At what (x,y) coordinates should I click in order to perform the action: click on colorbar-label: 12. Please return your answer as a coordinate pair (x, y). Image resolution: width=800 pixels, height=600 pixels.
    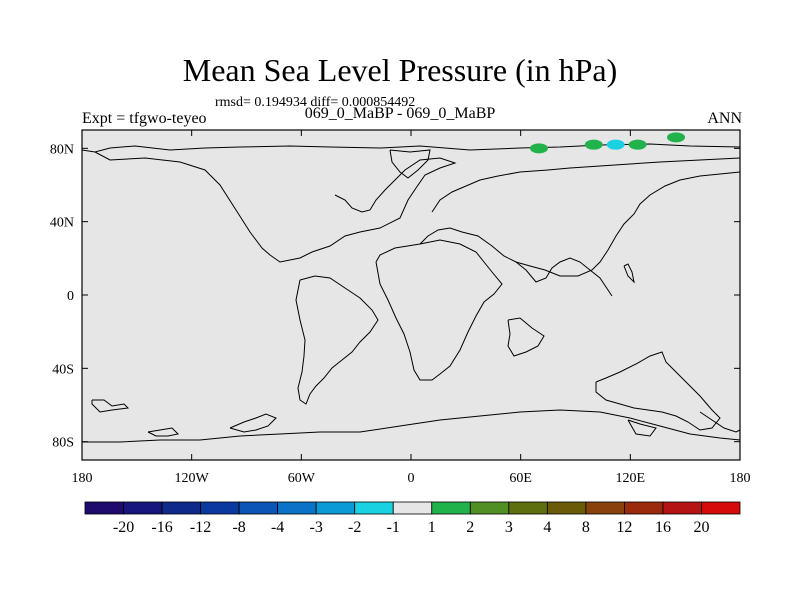
    Looking at the image, I should click on (624, 527).